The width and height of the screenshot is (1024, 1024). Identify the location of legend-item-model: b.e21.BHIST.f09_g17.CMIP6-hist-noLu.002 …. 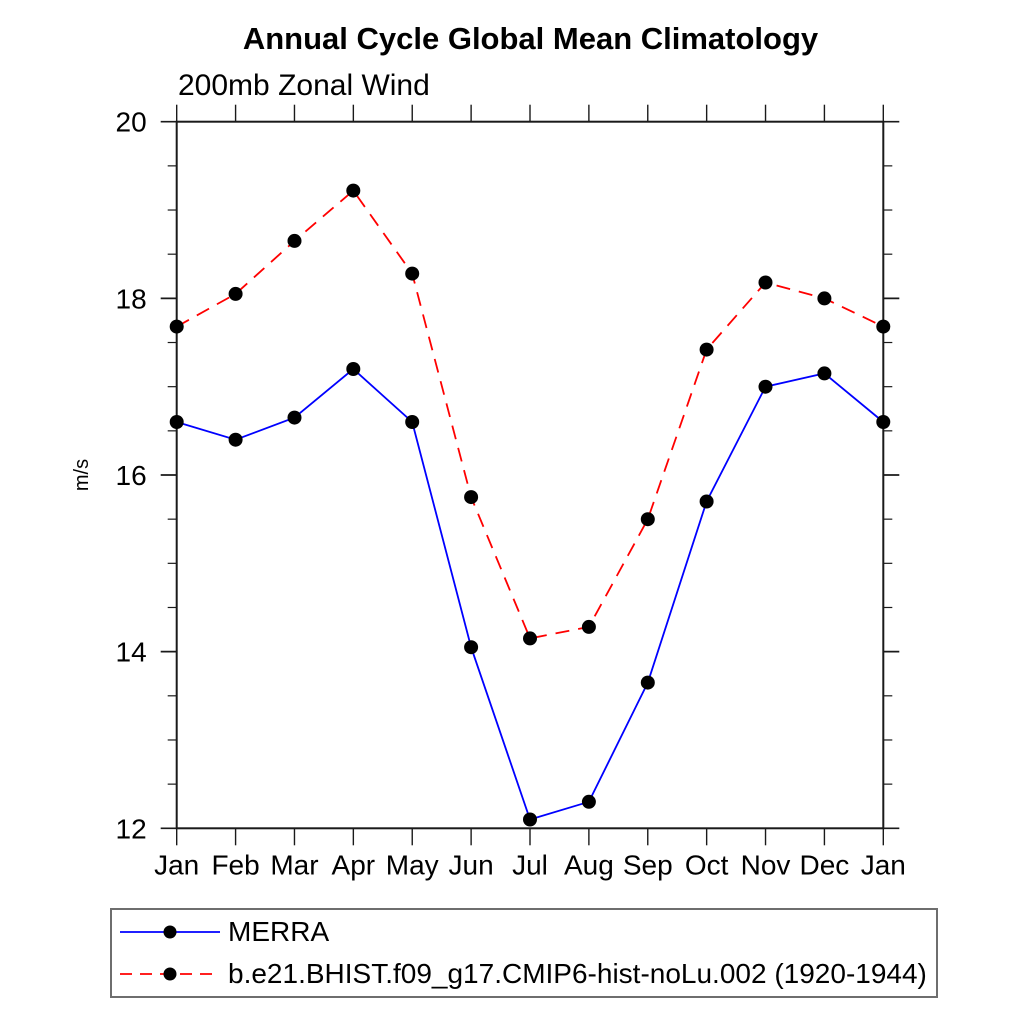
(524, 974).